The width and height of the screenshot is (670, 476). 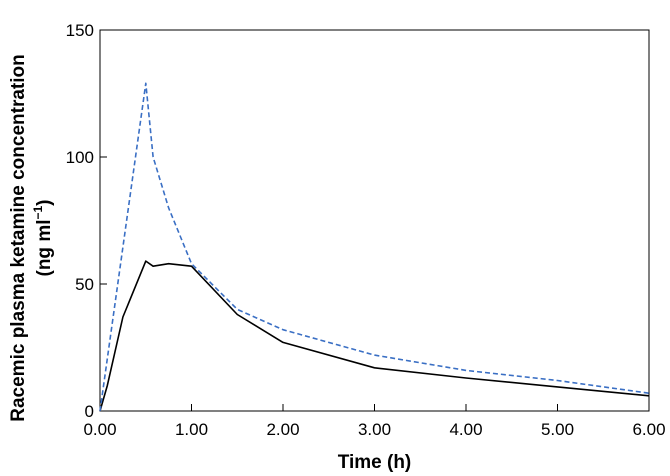 What do you see at coordinates (282, 429) in the screenshot?
I see `x-tick-label: 2.00` at bounding box center [282, 429].